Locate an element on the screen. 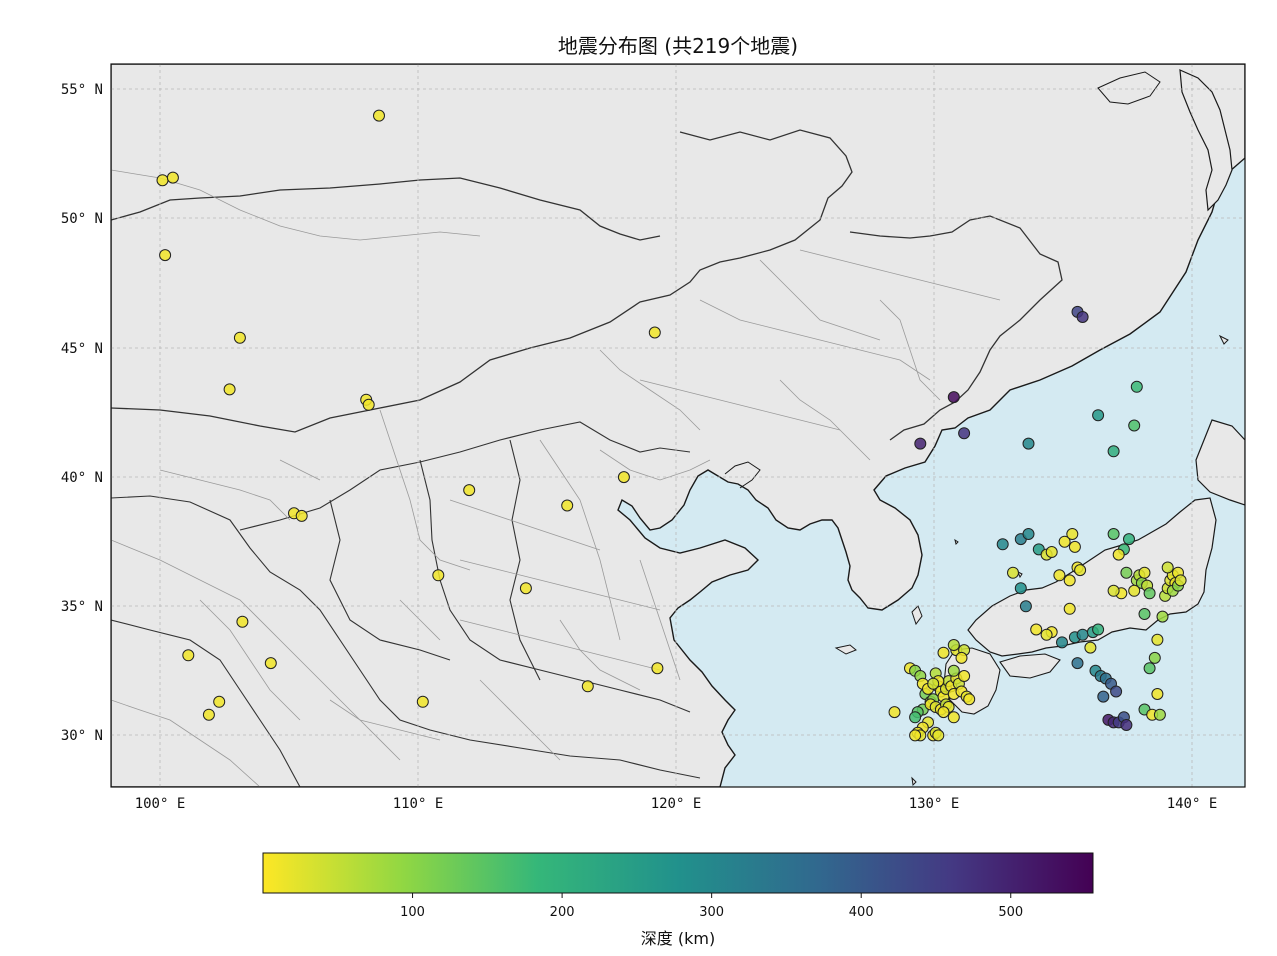 This screenshot has height=956, width=1277. colorbar-ticks: 100 200 300 400 500 is located at coordinates (711, 906).